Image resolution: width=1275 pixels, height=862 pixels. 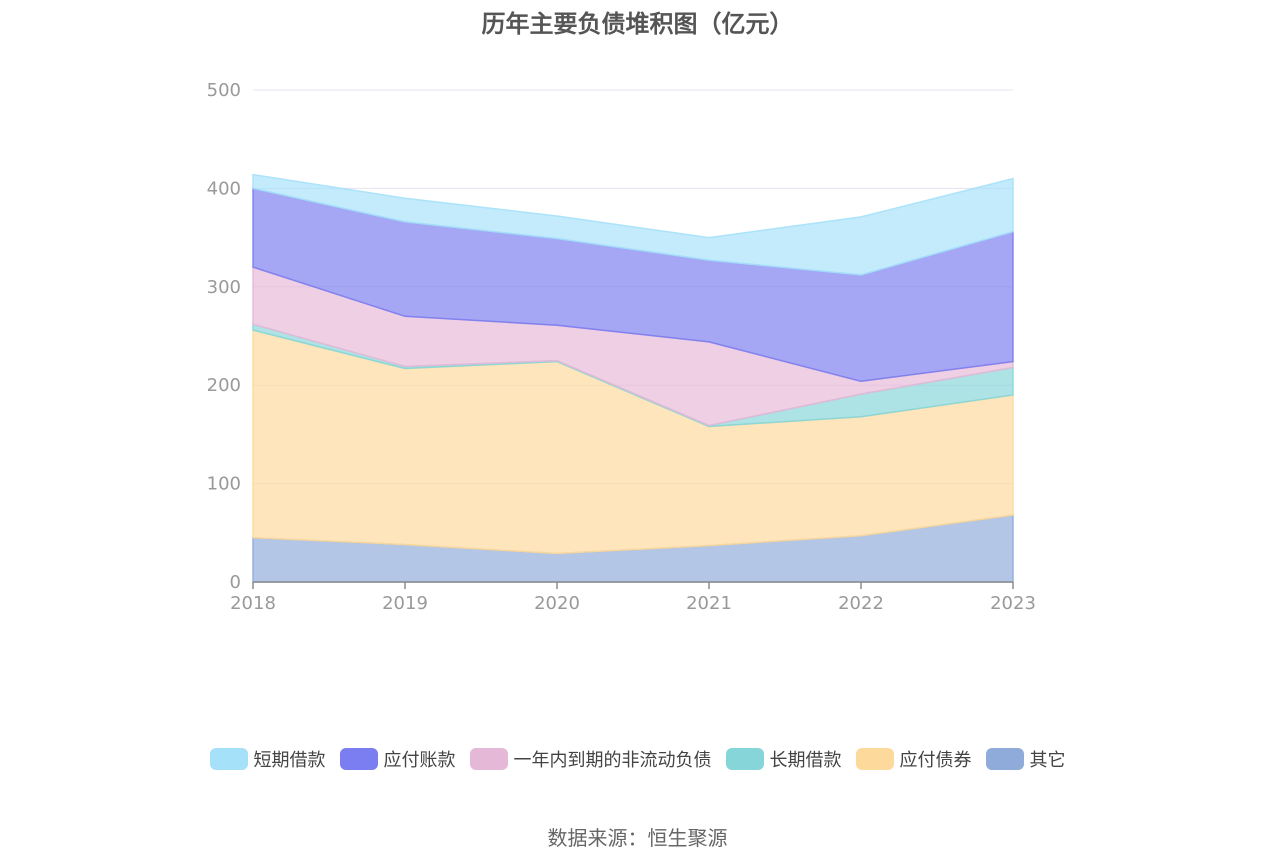 I want to click on legend-label: 短期借款, so click(x=289, y=760).